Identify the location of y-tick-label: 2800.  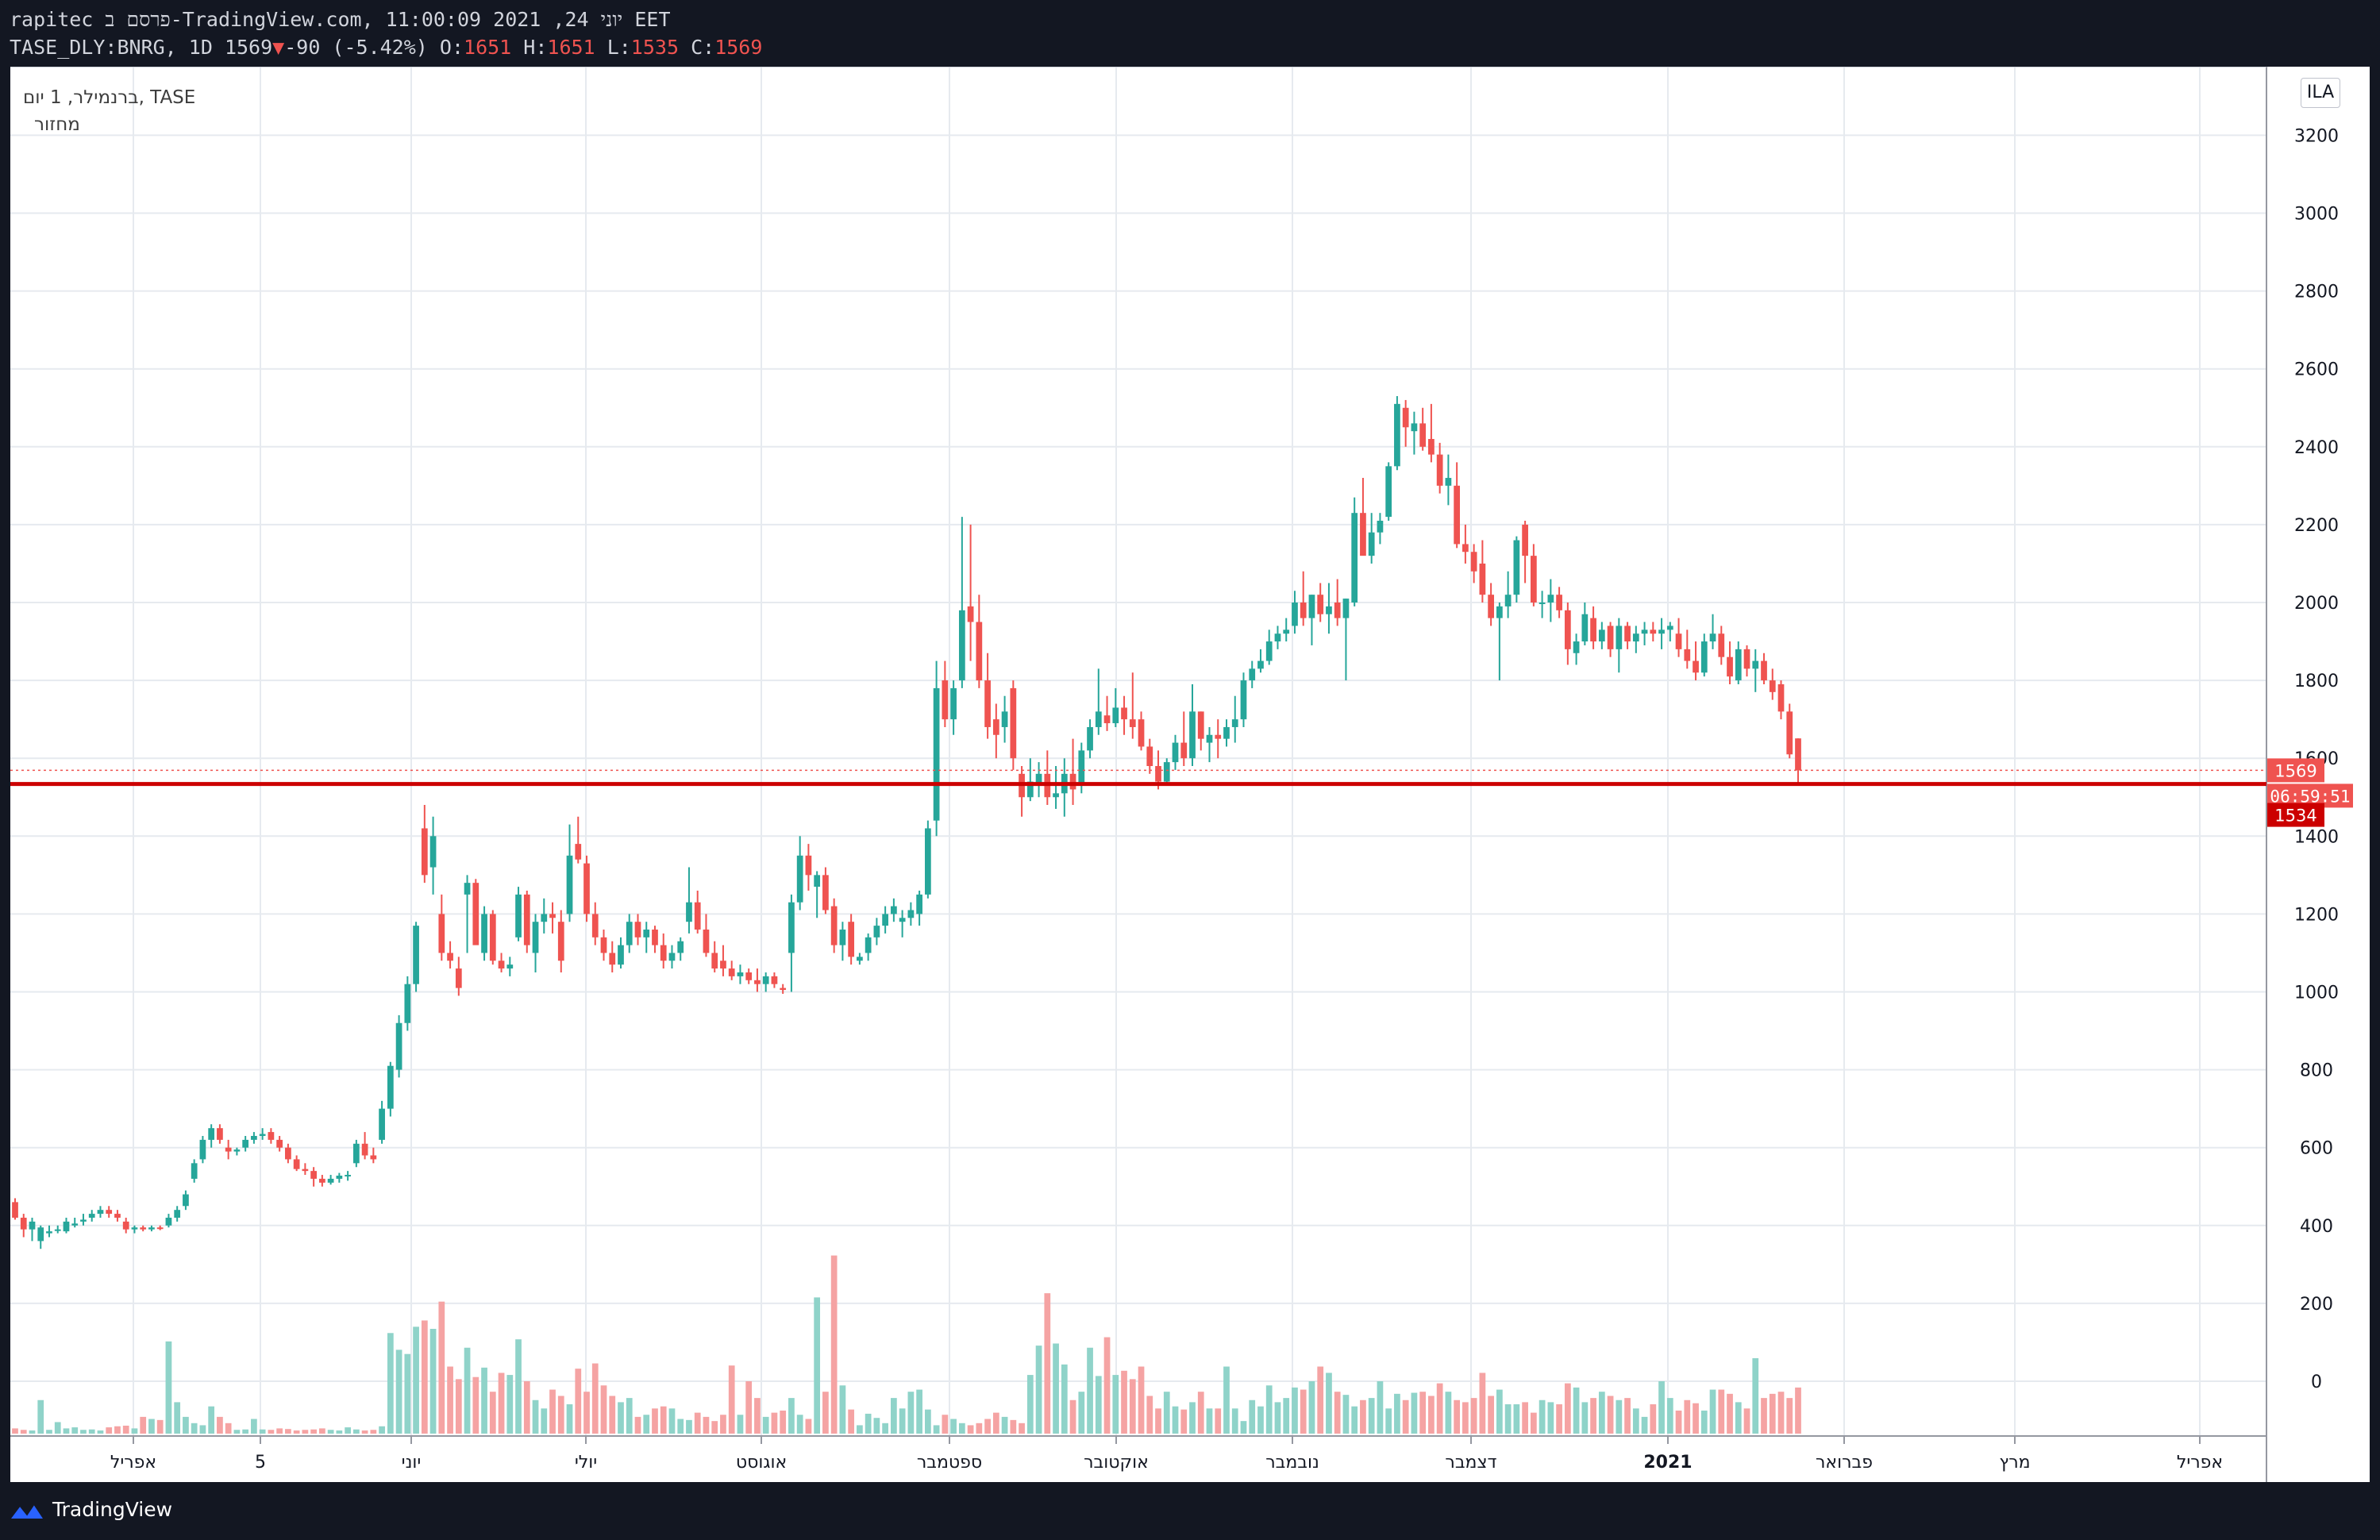
(2316, 292).